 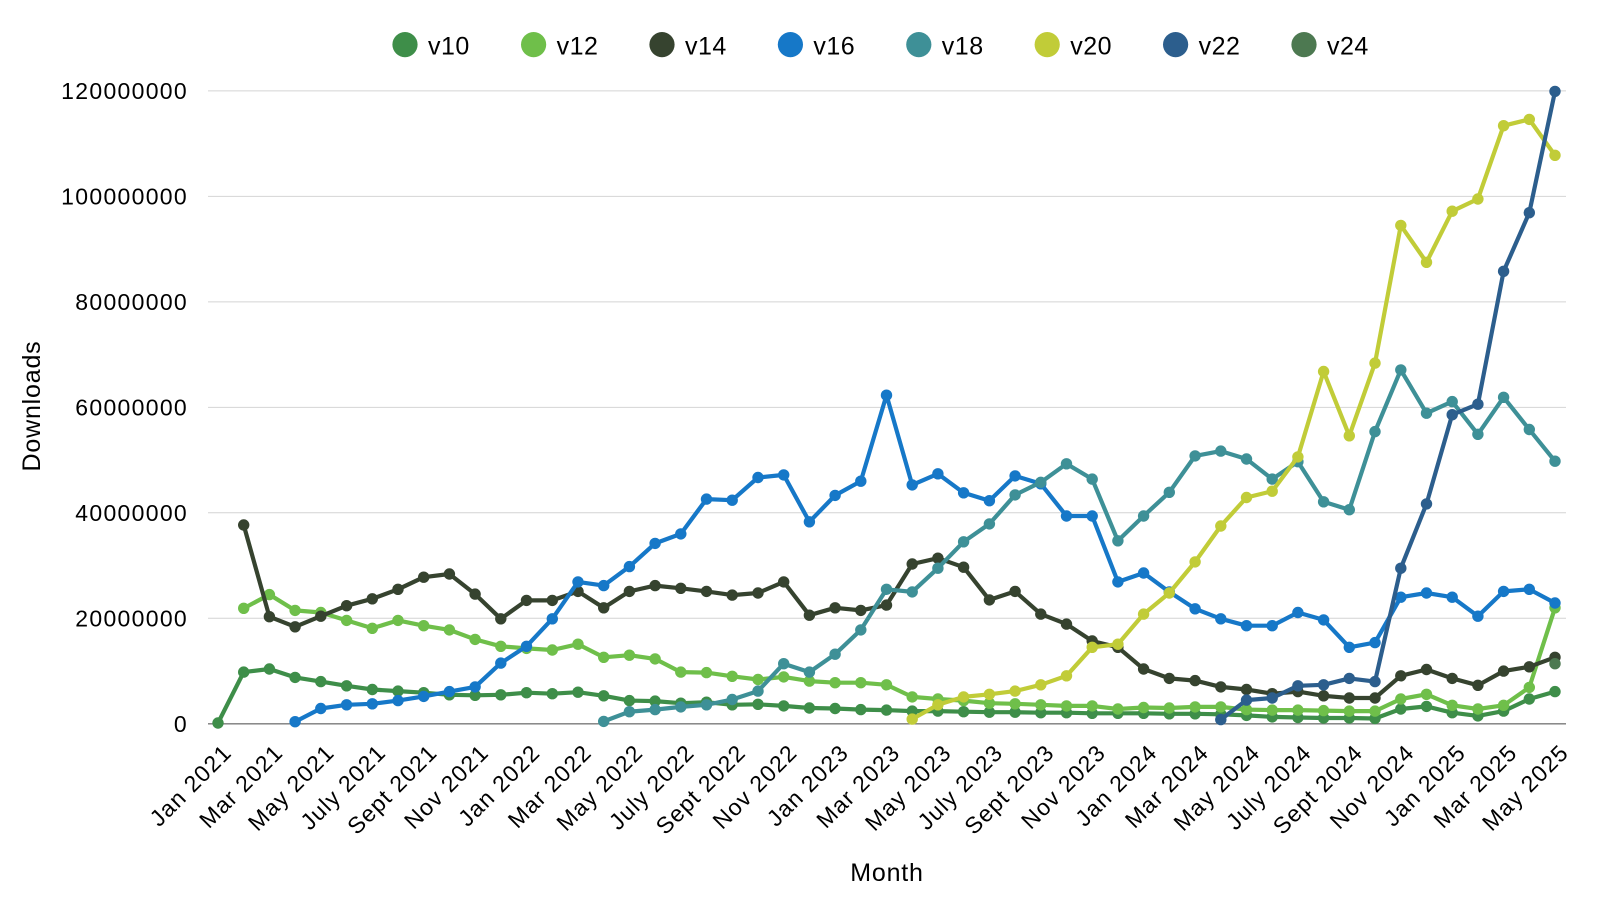 I want to click on svg-text: v12, so click(x=578, y=47).